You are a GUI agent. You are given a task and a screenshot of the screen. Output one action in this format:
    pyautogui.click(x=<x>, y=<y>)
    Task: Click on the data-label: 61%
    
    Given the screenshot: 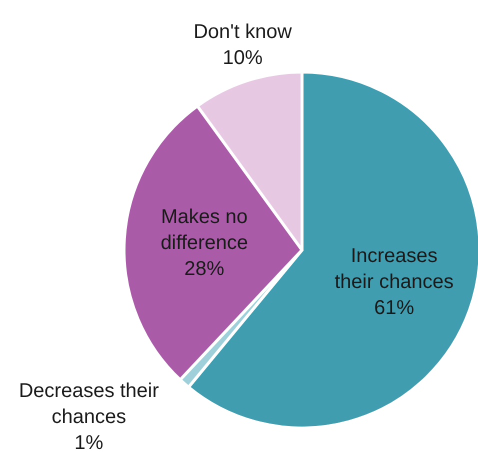 What is the action you would take?
    pyautogui.click(x=394, y=308)
    